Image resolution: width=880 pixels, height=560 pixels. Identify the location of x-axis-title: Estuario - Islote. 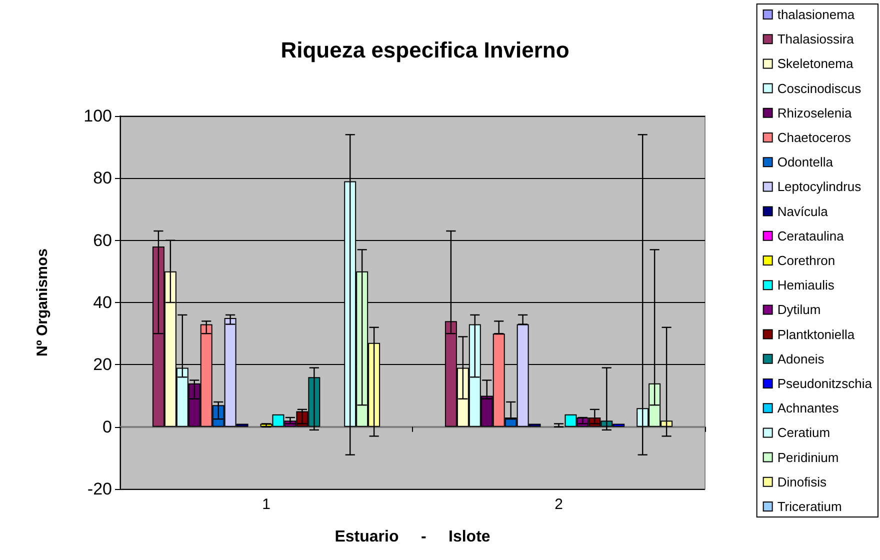
(412, 537).